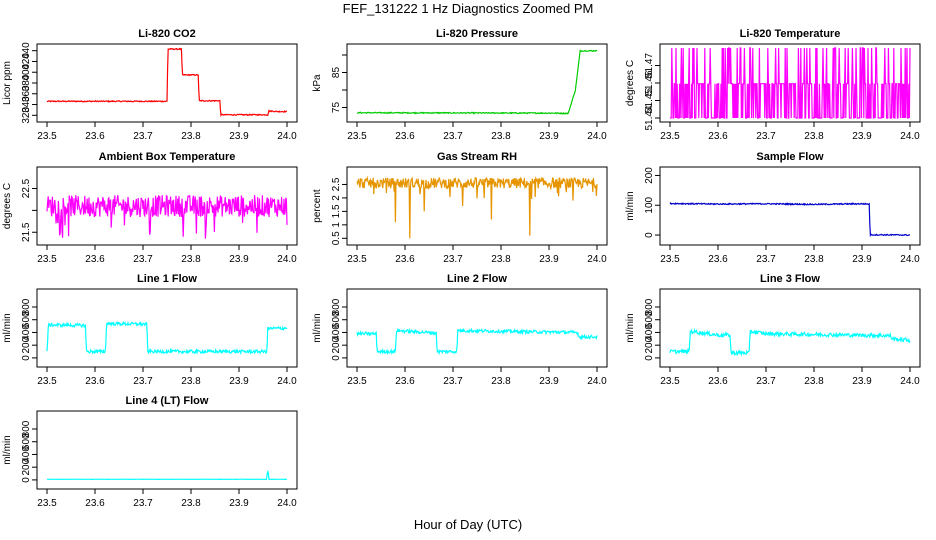 This screenshot has height=540, width=936. Describe the element at coordinates (26, 61) in the screenshot. I see `y-tick-label: 420` at that location.